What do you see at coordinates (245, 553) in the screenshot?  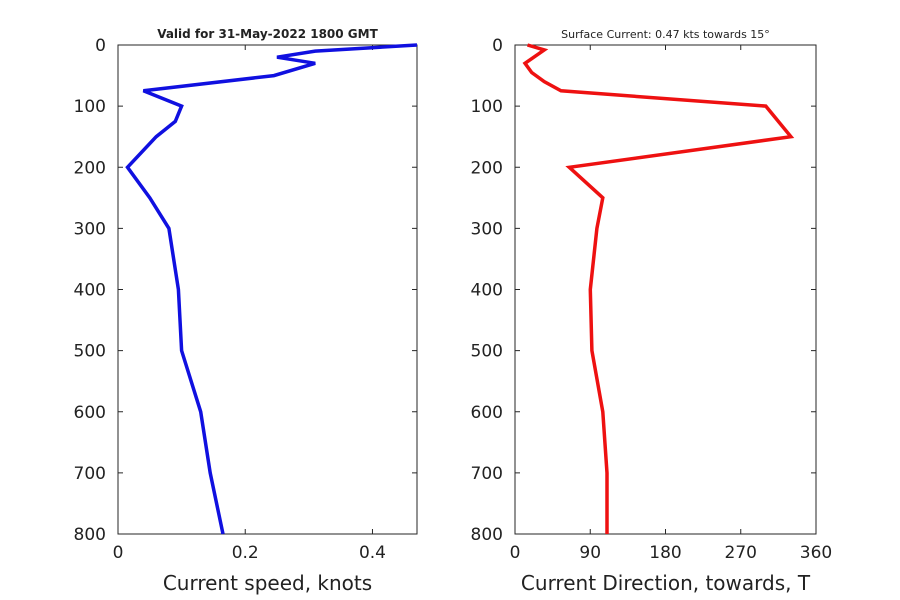 I see `speed-xtick-label: 0.2` at bounding box center [245, 553].